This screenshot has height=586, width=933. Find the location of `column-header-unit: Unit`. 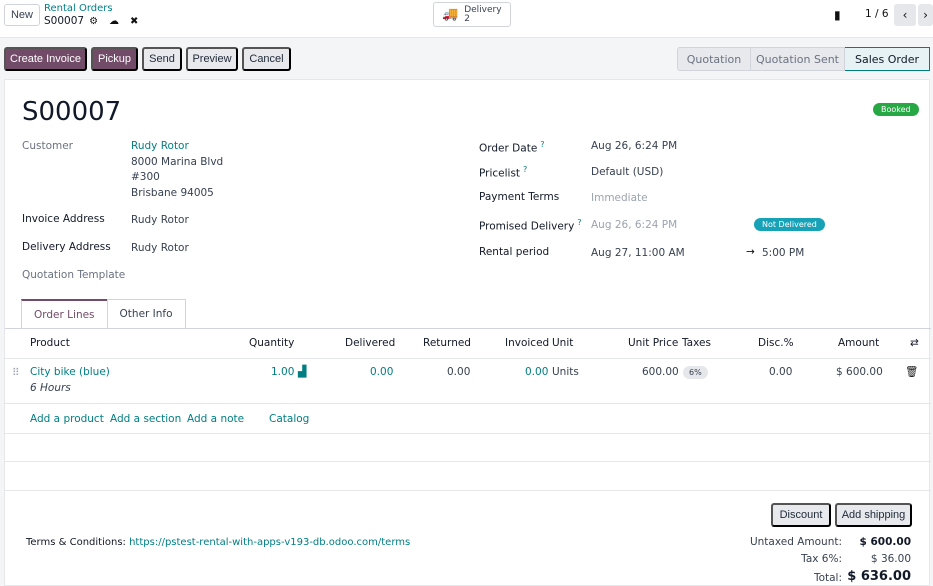

column-header-unit: Unit is located at coordinates (563, 343).